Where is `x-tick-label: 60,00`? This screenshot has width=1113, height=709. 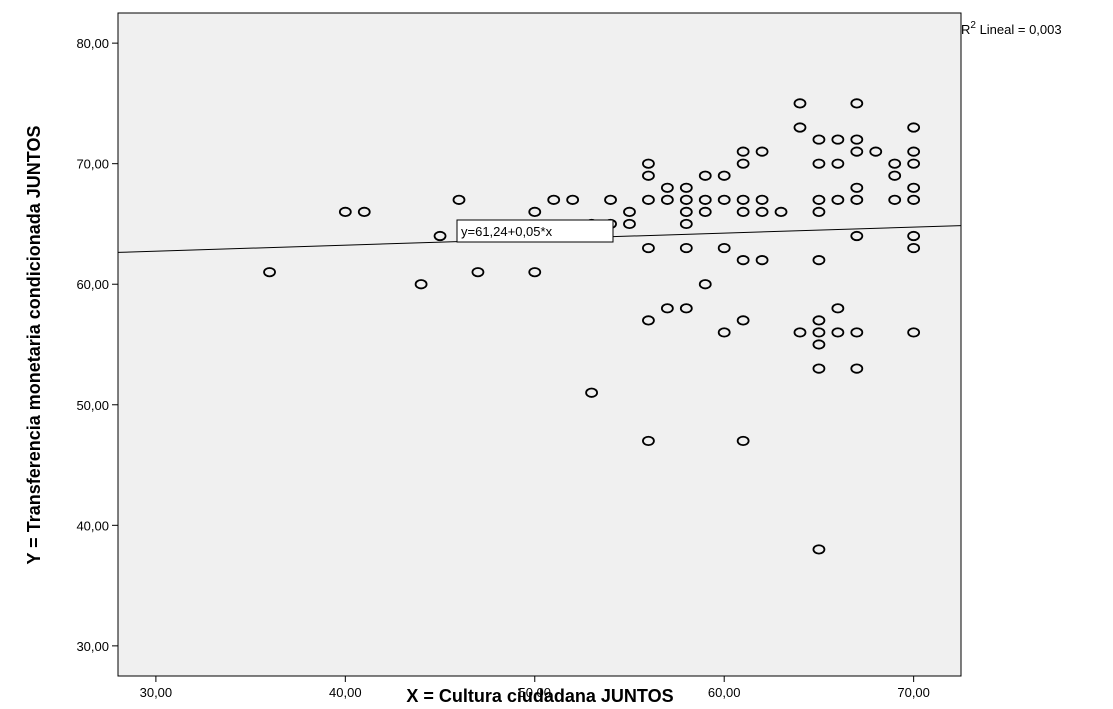 x-tick-label: 60,00 is located at coordinates (724, 692).